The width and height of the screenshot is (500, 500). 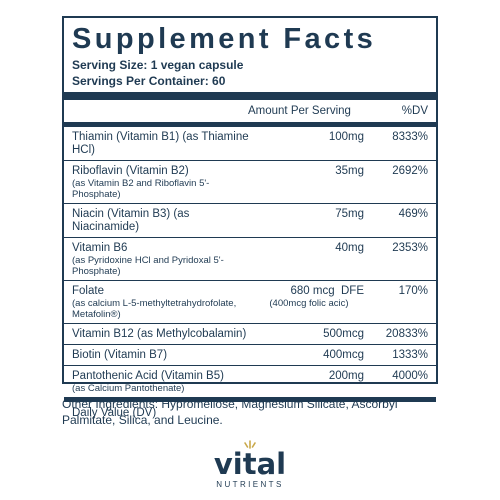 What do you see at coordinates (346, 137) in the screenshot?
I see `nutrient-amount: 100mg` at bounding box center [346, 137].